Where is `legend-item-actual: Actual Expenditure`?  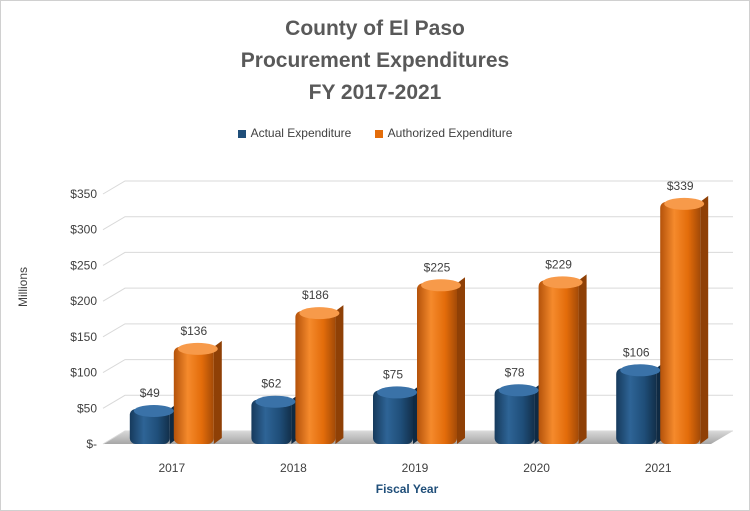 legend-item-actual: Actual Expenditure is located at coordinates (294, 133).